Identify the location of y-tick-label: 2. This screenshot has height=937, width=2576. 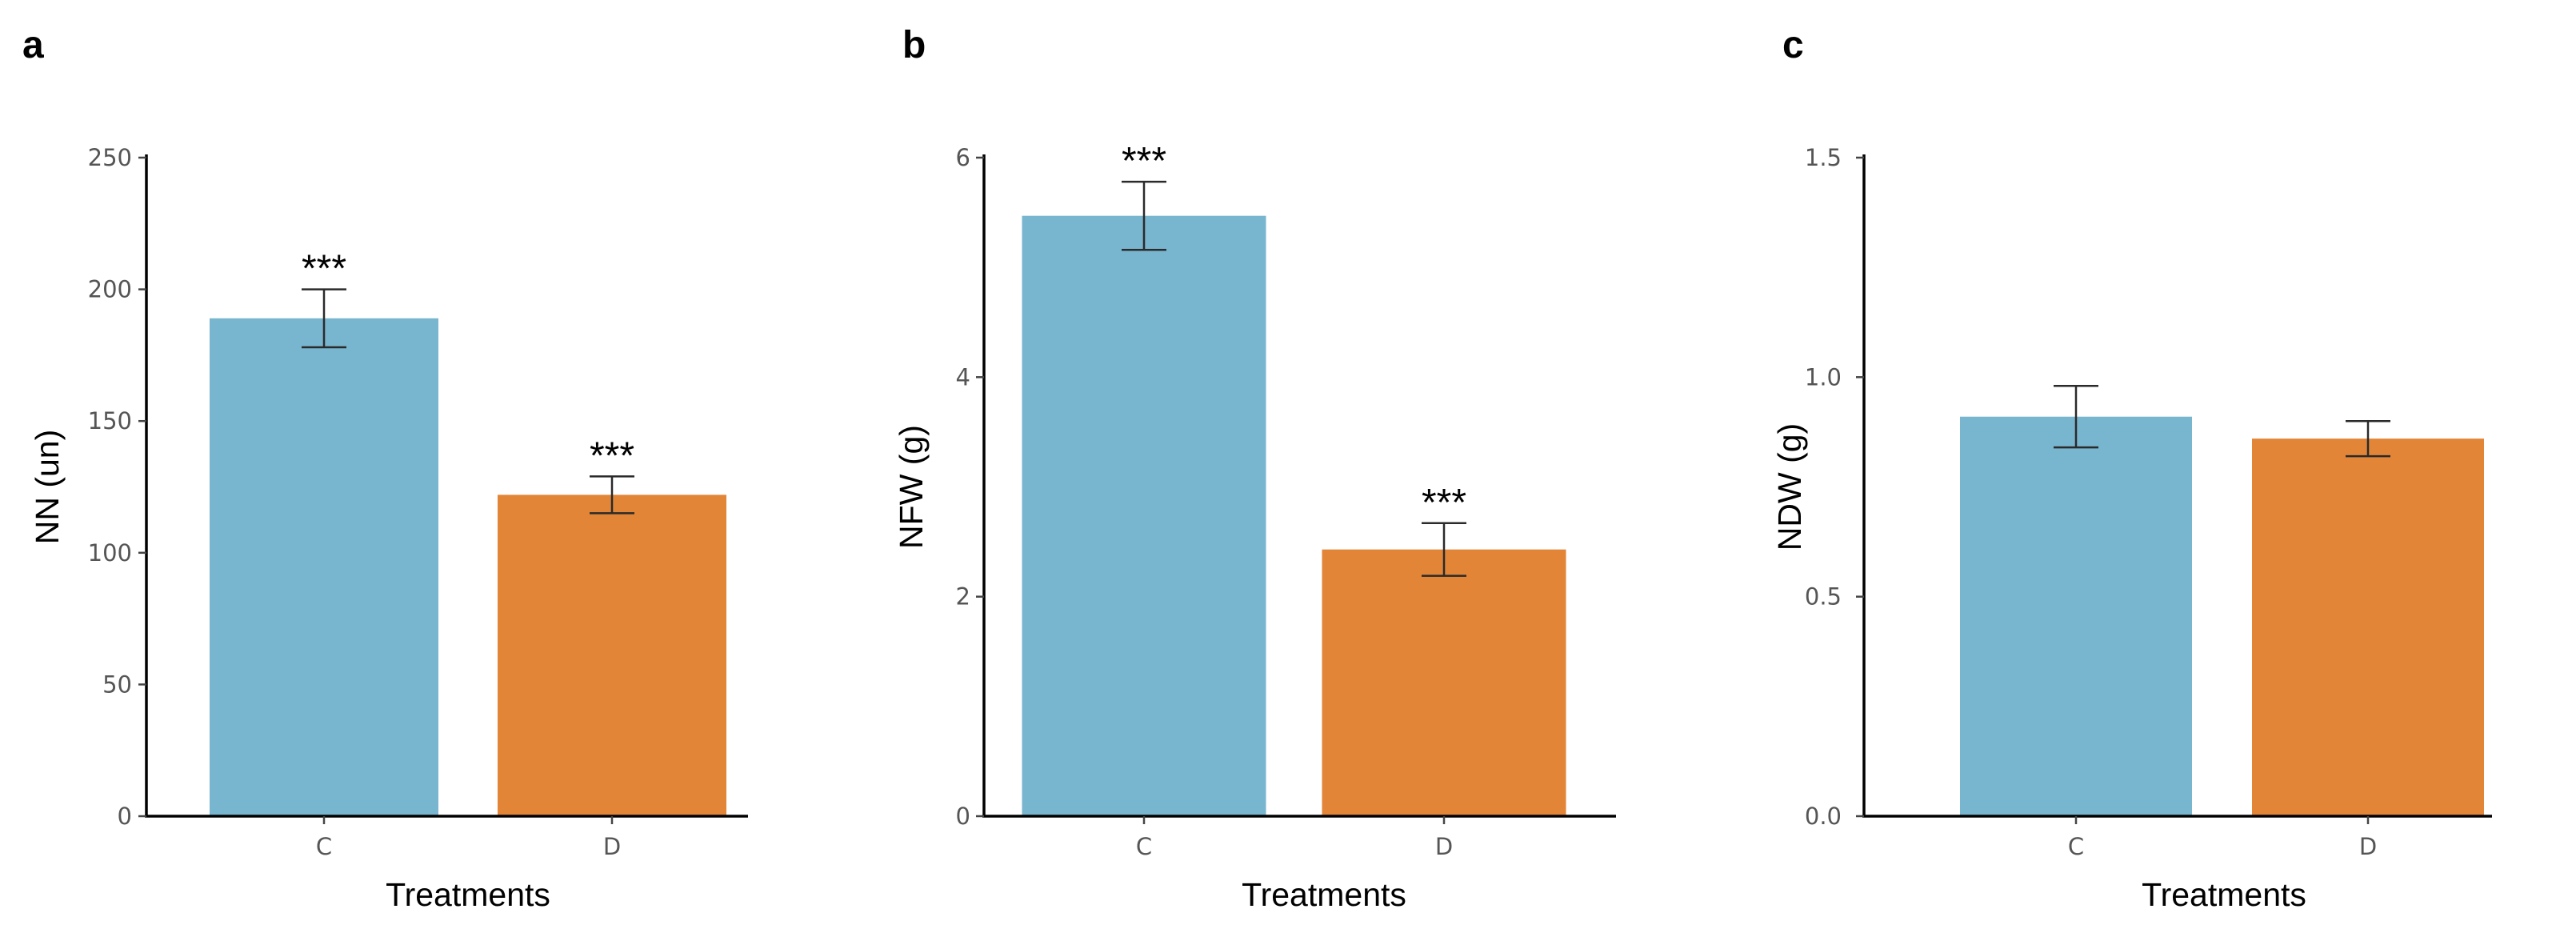
(963, 597).